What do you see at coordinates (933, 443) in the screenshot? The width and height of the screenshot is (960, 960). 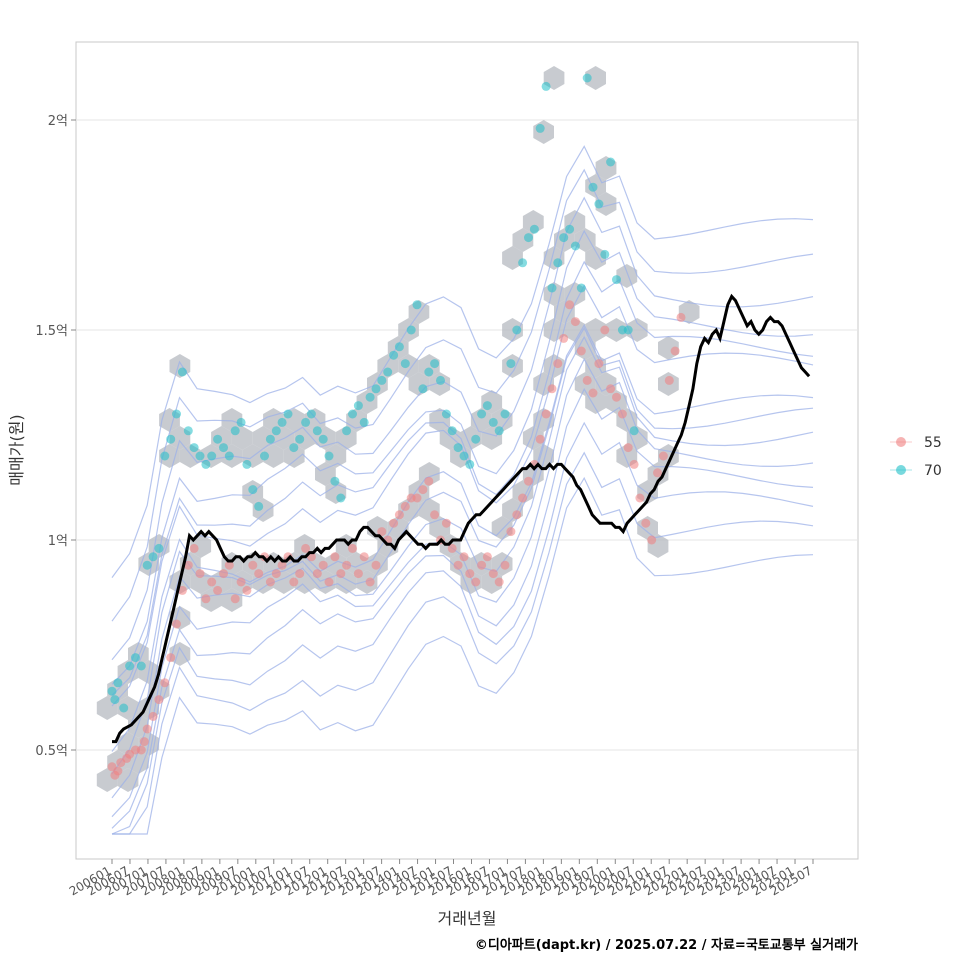 I see `legend-55-label: 55` at bounding box center [933, 443].